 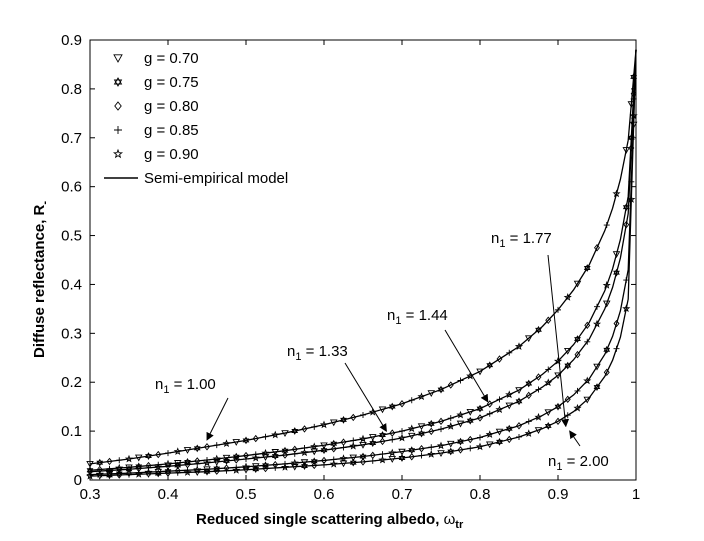 I want to click on x-axis-label: Reduced single scattering albedo, ωtr, so click(x=330, y=521).